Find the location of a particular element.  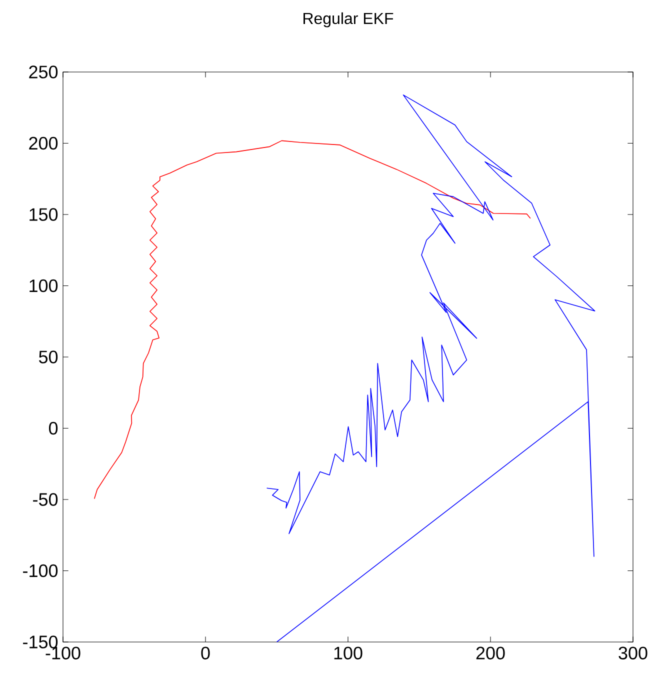

y-tick-label: -100 is located at coordinates (40, 571).